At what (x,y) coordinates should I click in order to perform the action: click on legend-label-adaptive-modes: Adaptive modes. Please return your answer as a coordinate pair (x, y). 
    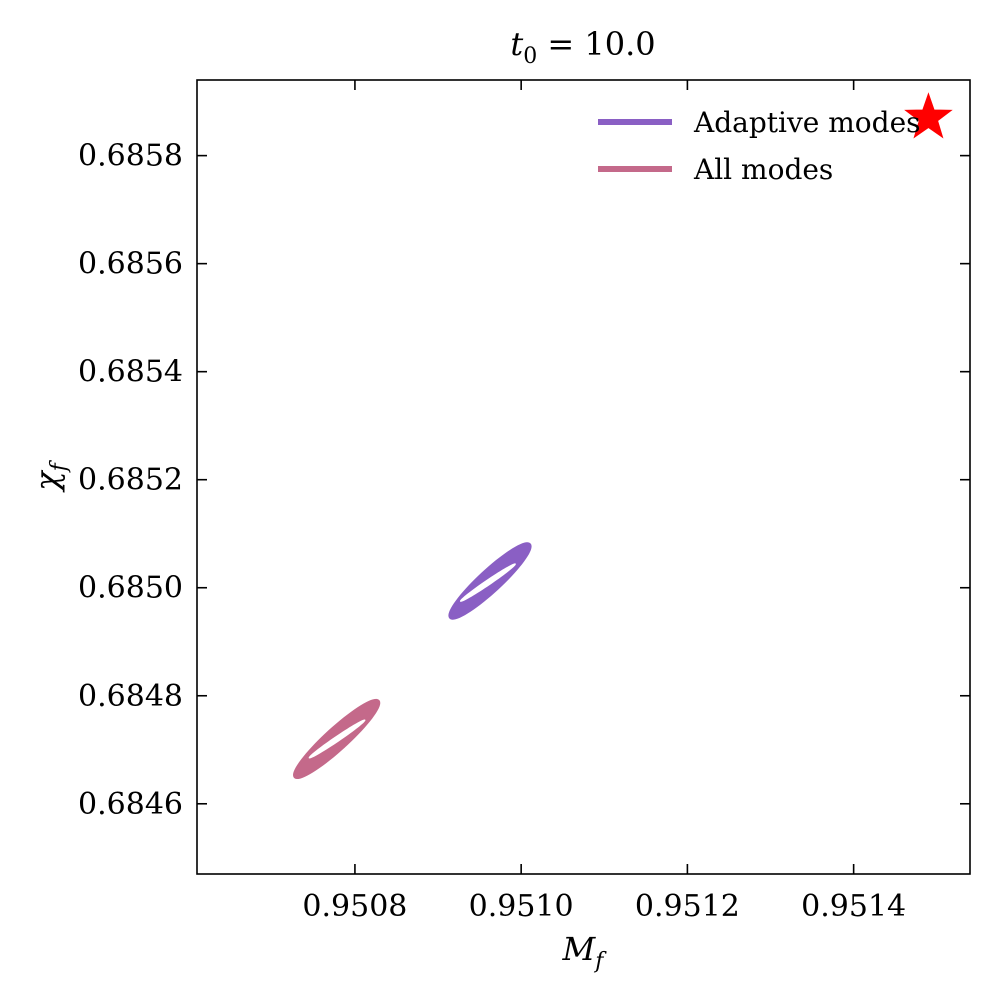
    Looking at the image, I should click on (807, 122).